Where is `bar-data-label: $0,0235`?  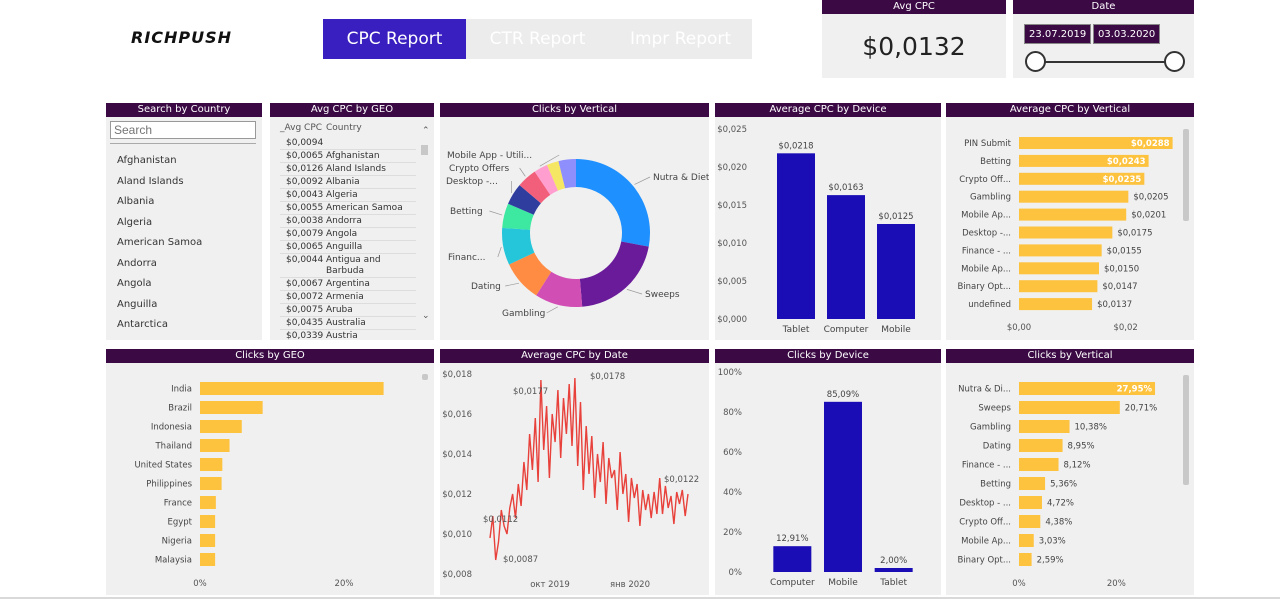 bar-data-label: $0,0235 is located at coordinates (1122, 180).